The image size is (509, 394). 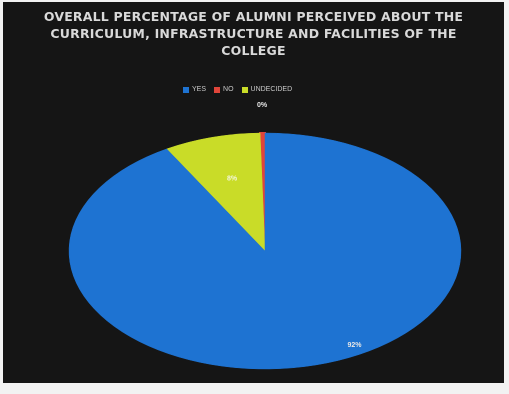 I want to click on legend-swatch-undecided, so click(x=244, y=90).